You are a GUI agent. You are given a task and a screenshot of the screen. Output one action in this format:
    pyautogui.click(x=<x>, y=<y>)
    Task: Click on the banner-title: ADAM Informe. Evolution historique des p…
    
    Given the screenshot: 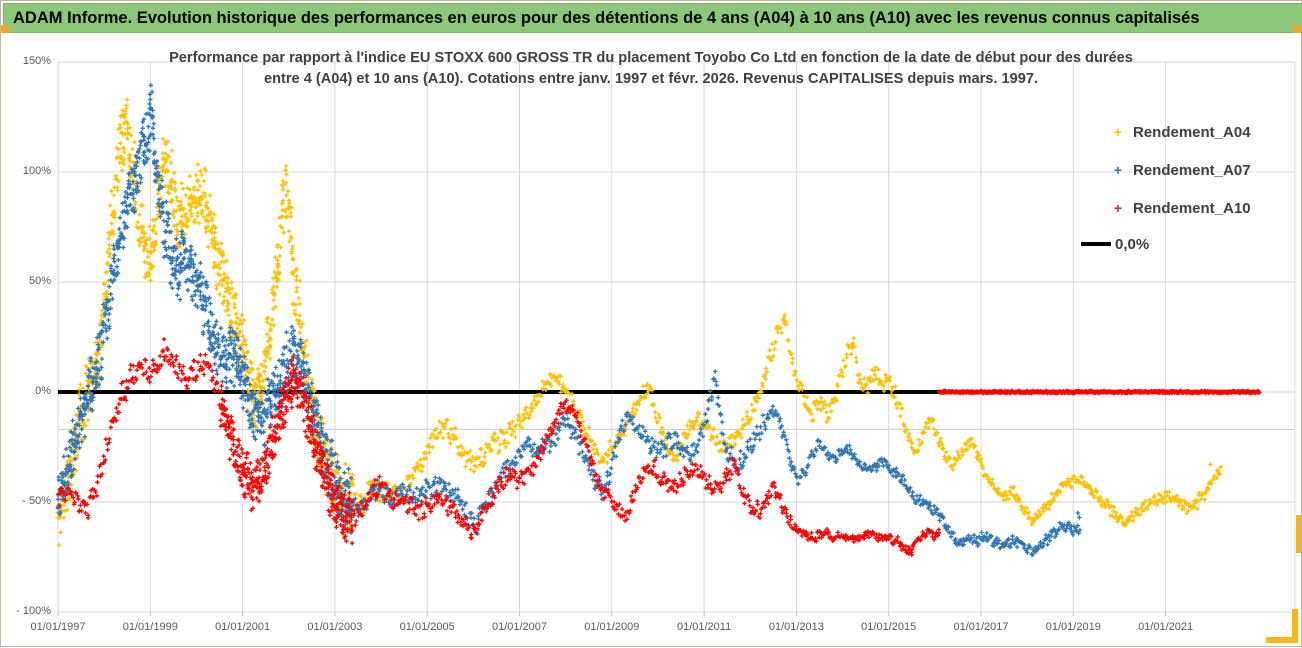 What is the action you would take?
    pyautogui.click(x=652, y=18)
    